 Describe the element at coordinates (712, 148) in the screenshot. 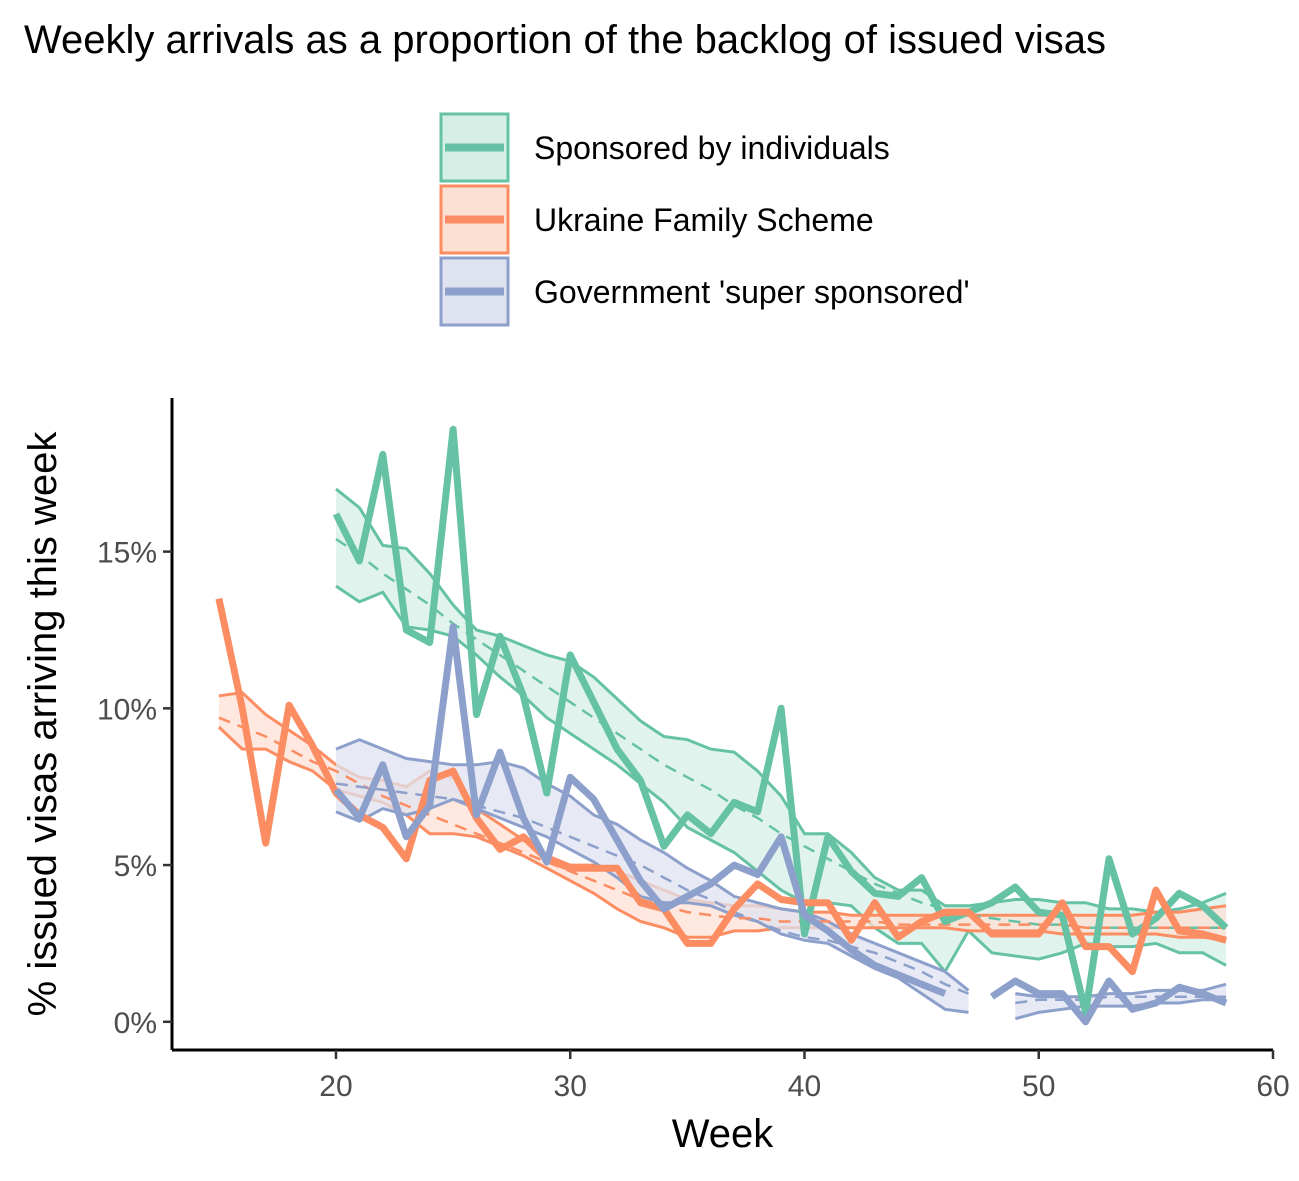

I see `legend-label: Sponsored by individuals` at that location.